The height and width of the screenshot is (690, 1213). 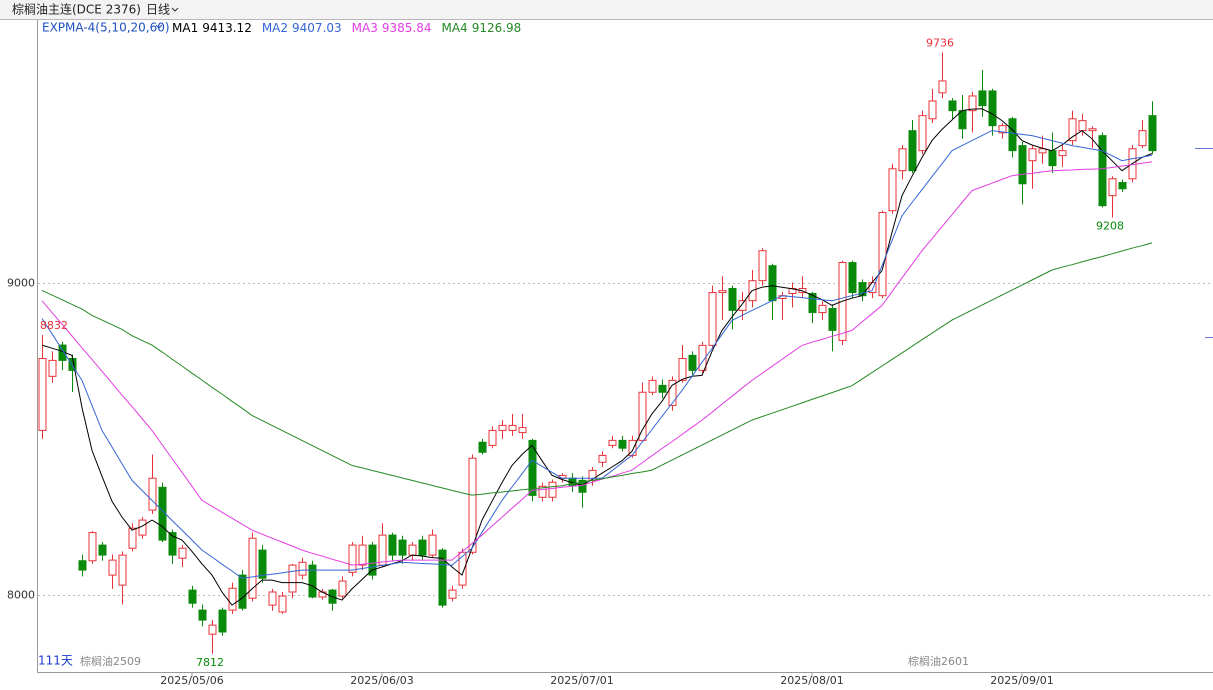 I want to click on extreme-label: 8832, so click(x=54, y=325).